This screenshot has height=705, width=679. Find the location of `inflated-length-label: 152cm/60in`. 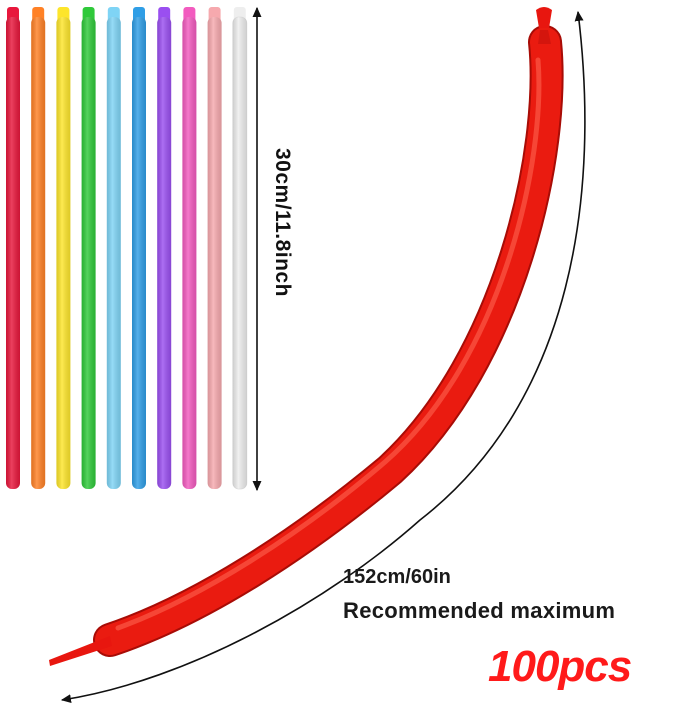

inflated-length-label: 152cm/60in is located at coordinates (397, 577).